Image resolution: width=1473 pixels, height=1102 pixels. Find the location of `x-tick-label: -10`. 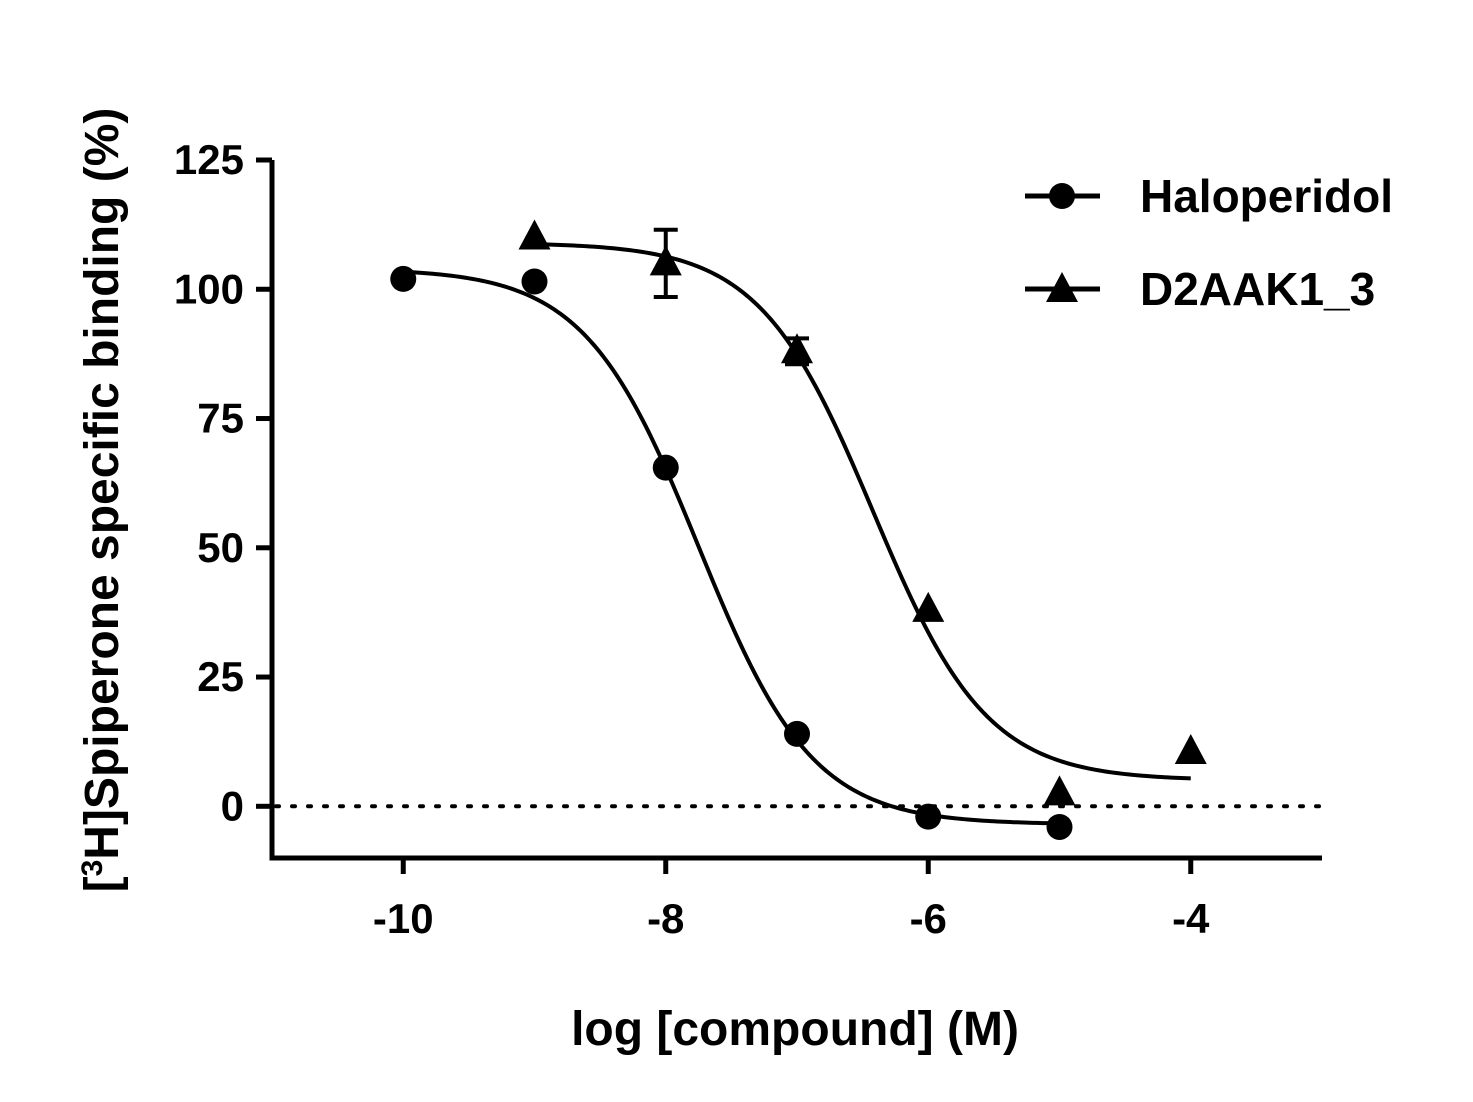

x-tick-label: -10 is located at coordinates (403, 918).